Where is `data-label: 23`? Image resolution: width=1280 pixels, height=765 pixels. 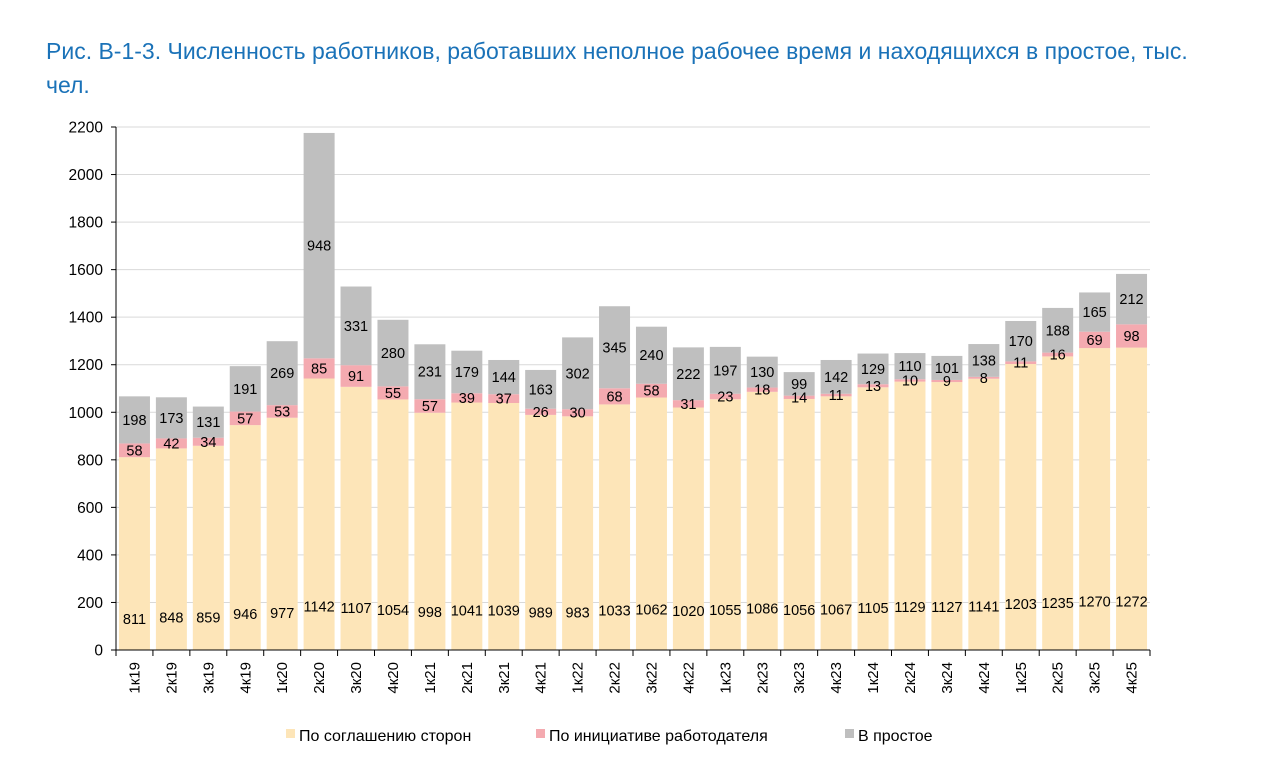
data-label: 23 is located at coordinates (725, 397).